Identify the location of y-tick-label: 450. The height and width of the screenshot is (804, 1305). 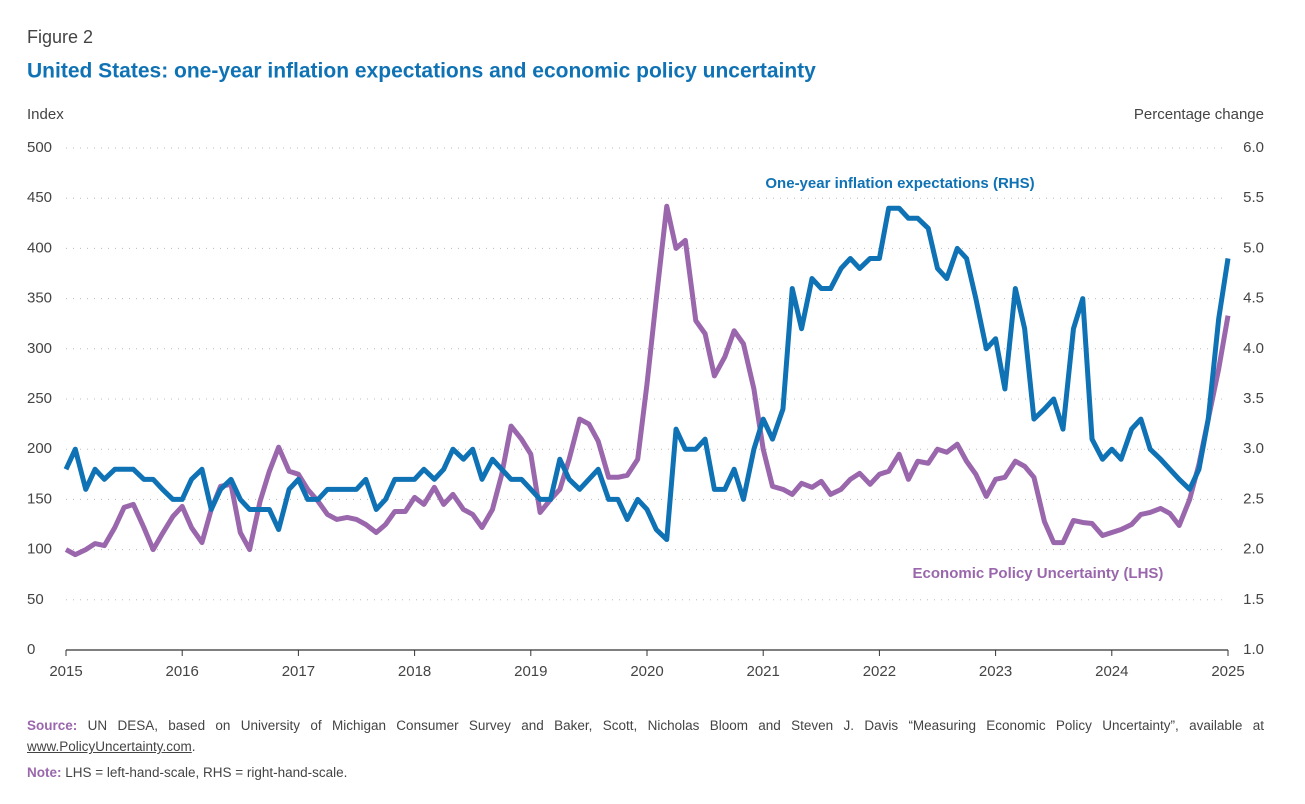
(39, 197).